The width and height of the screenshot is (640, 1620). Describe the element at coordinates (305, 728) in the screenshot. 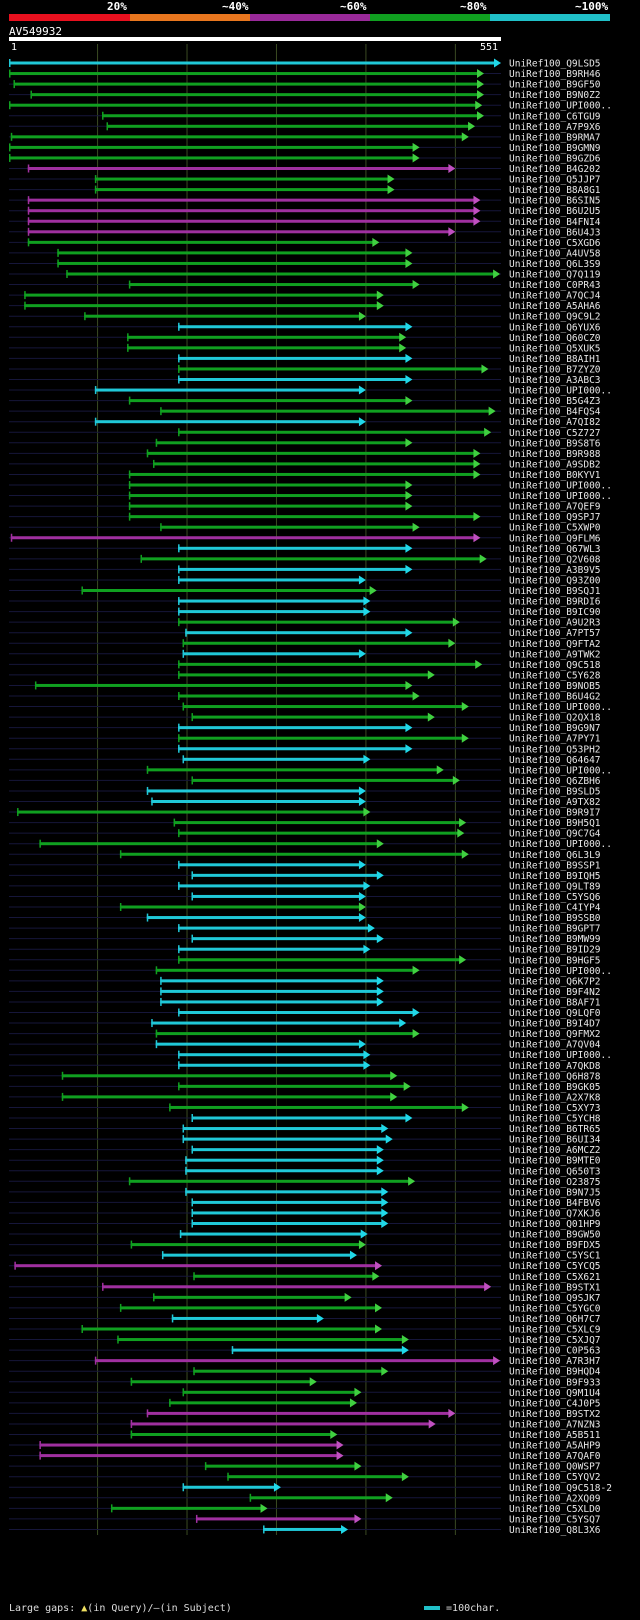

I see `hit-row: UniRef100_B9G9N7` at that location.